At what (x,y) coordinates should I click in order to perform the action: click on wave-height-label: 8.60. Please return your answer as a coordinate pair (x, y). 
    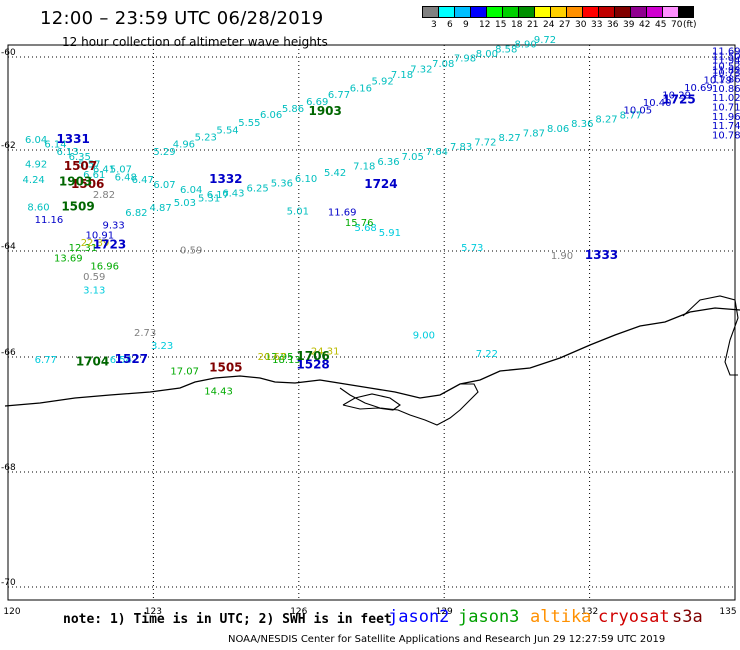
    Looking at the image, I should click on (38, 208).